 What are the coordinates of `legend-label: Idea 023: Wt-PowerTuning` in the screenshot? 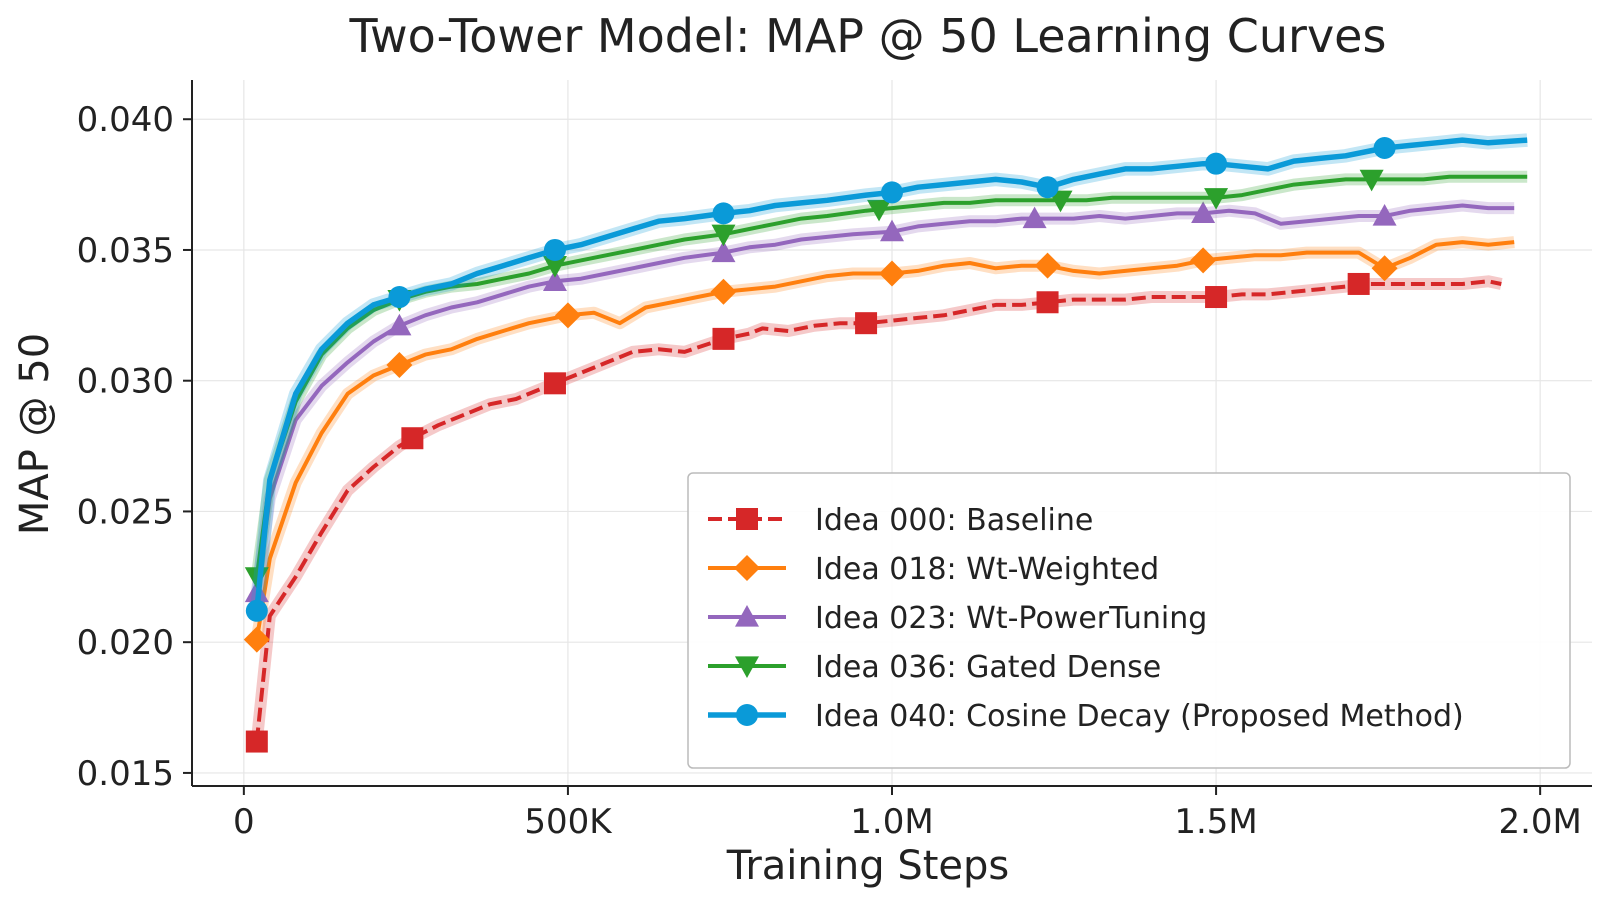 It's located at (1011, 618).